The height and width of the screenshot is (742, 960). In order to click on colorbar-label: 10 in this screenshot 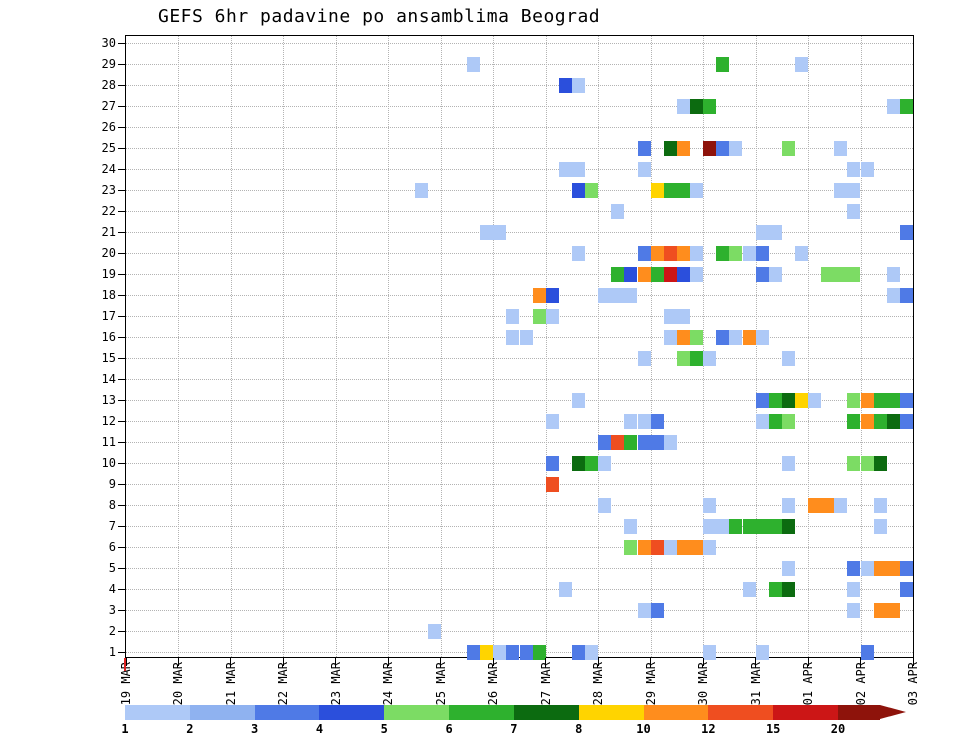, I will do `click(643, 729)`.